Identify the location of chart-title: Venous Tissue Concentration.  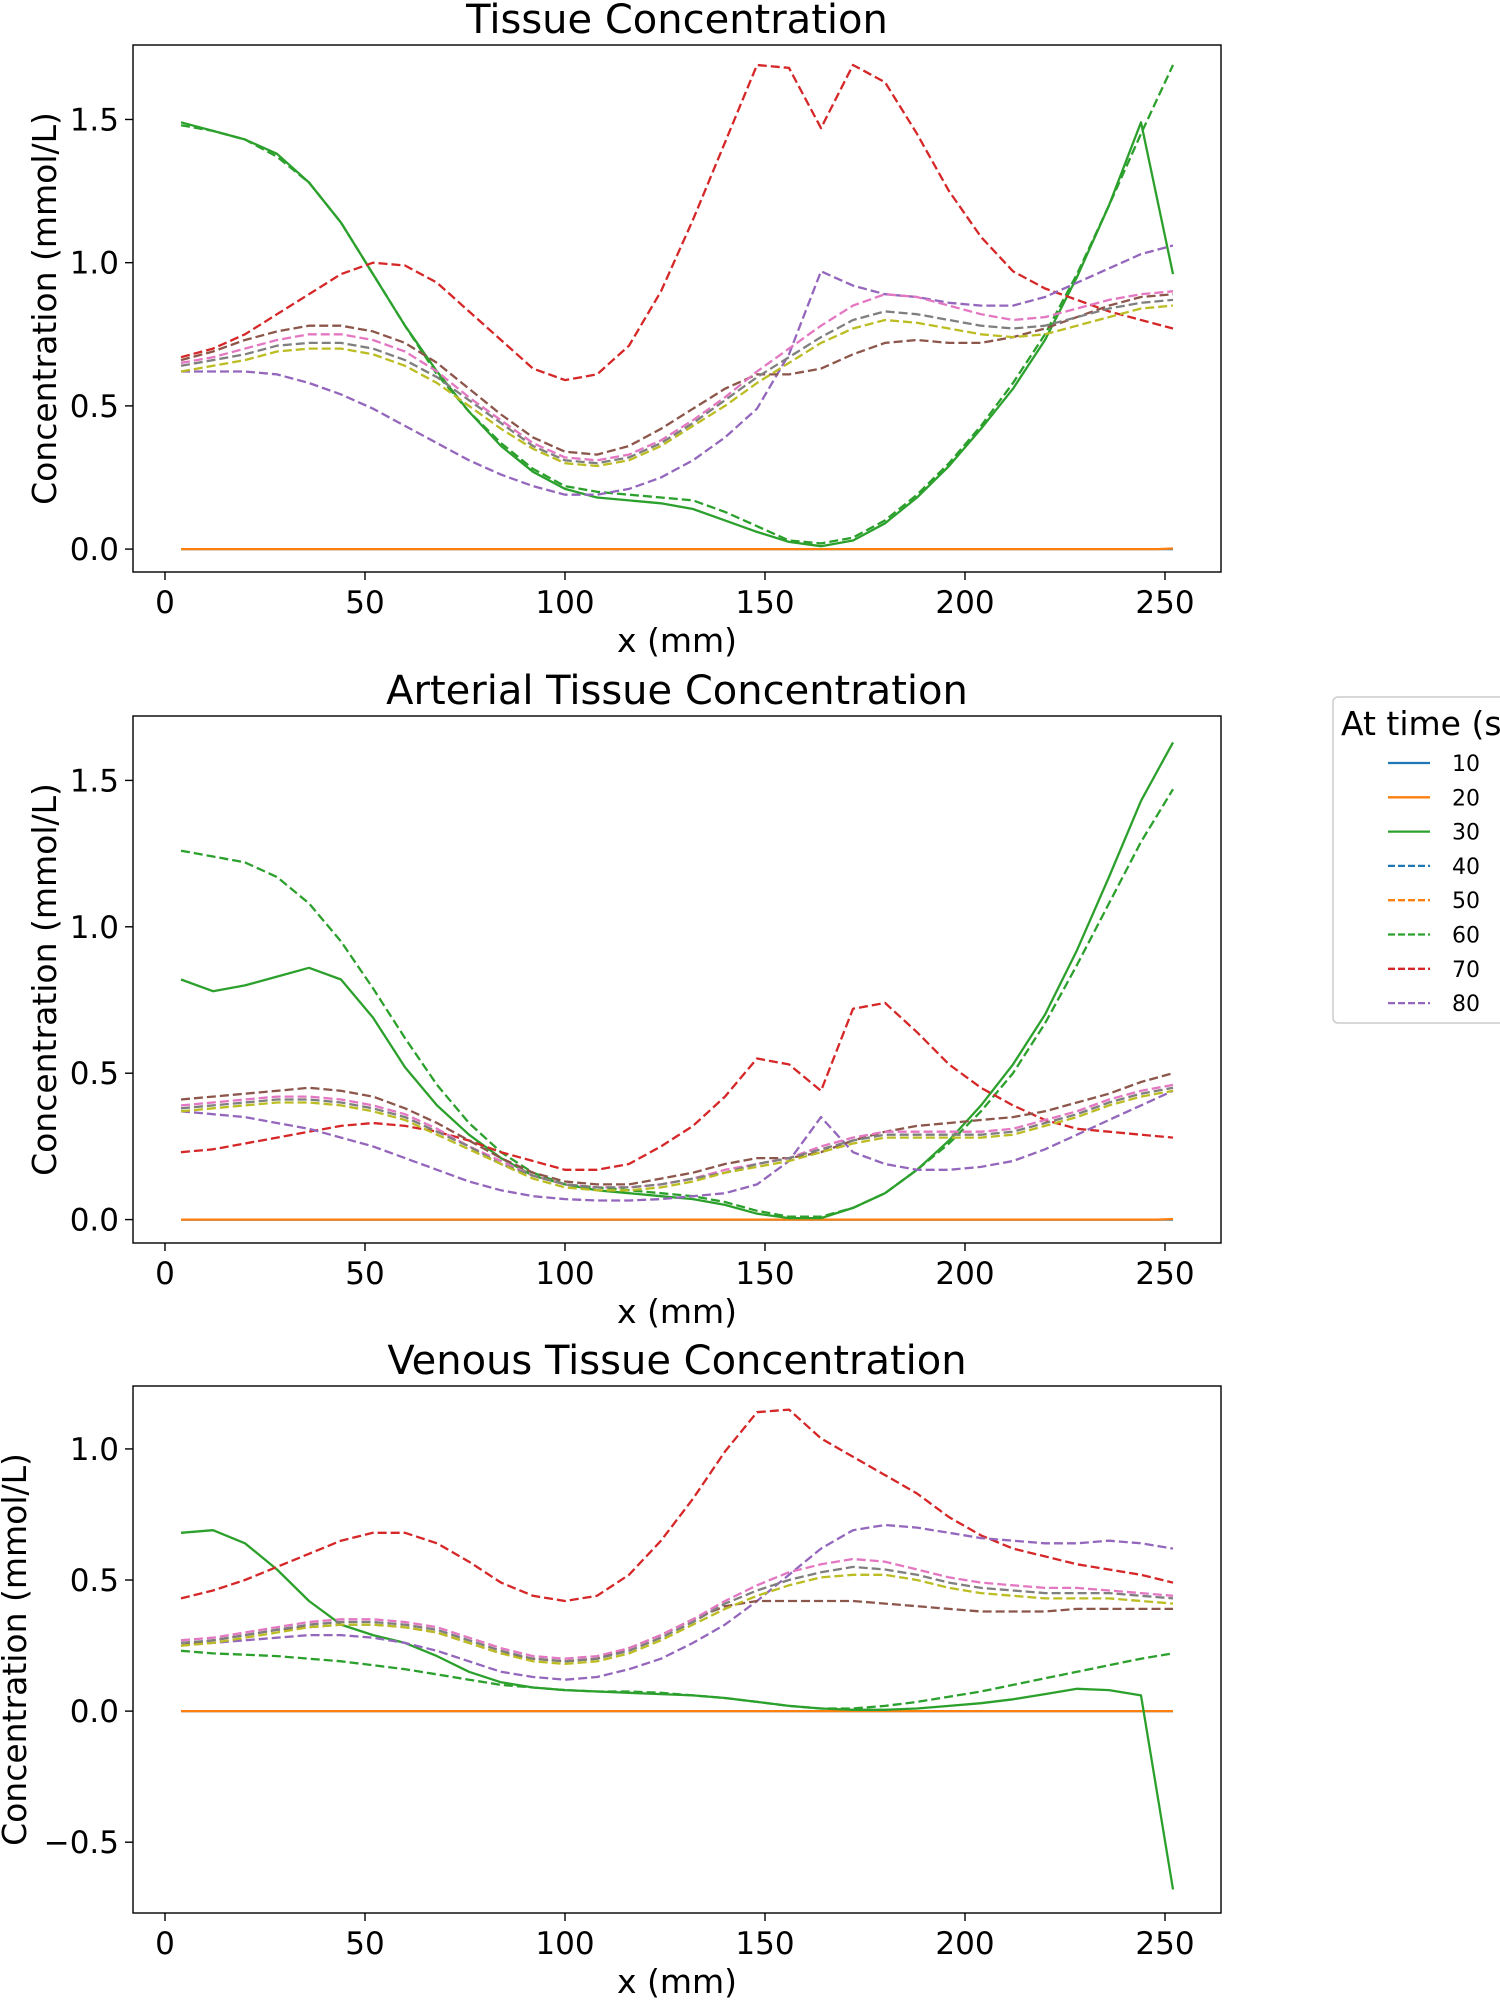
(676, 1361).